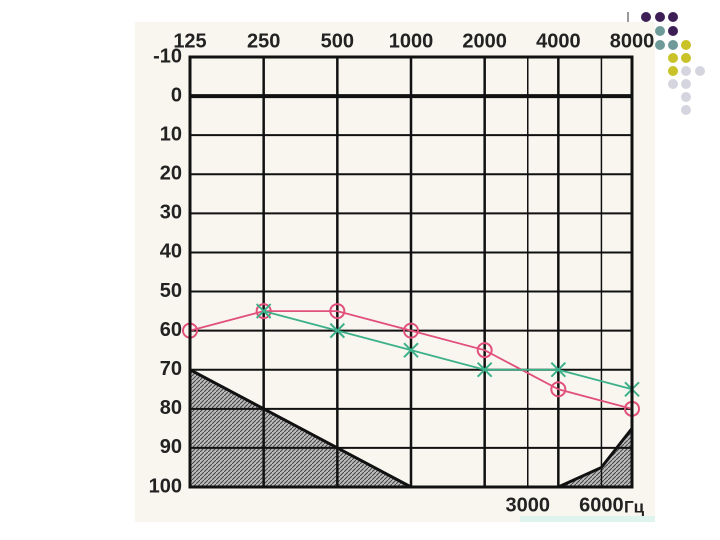 This screenshot has height=540, width=720. I want to click on x-tick-label-bottom: 3000, so click(528, 505).